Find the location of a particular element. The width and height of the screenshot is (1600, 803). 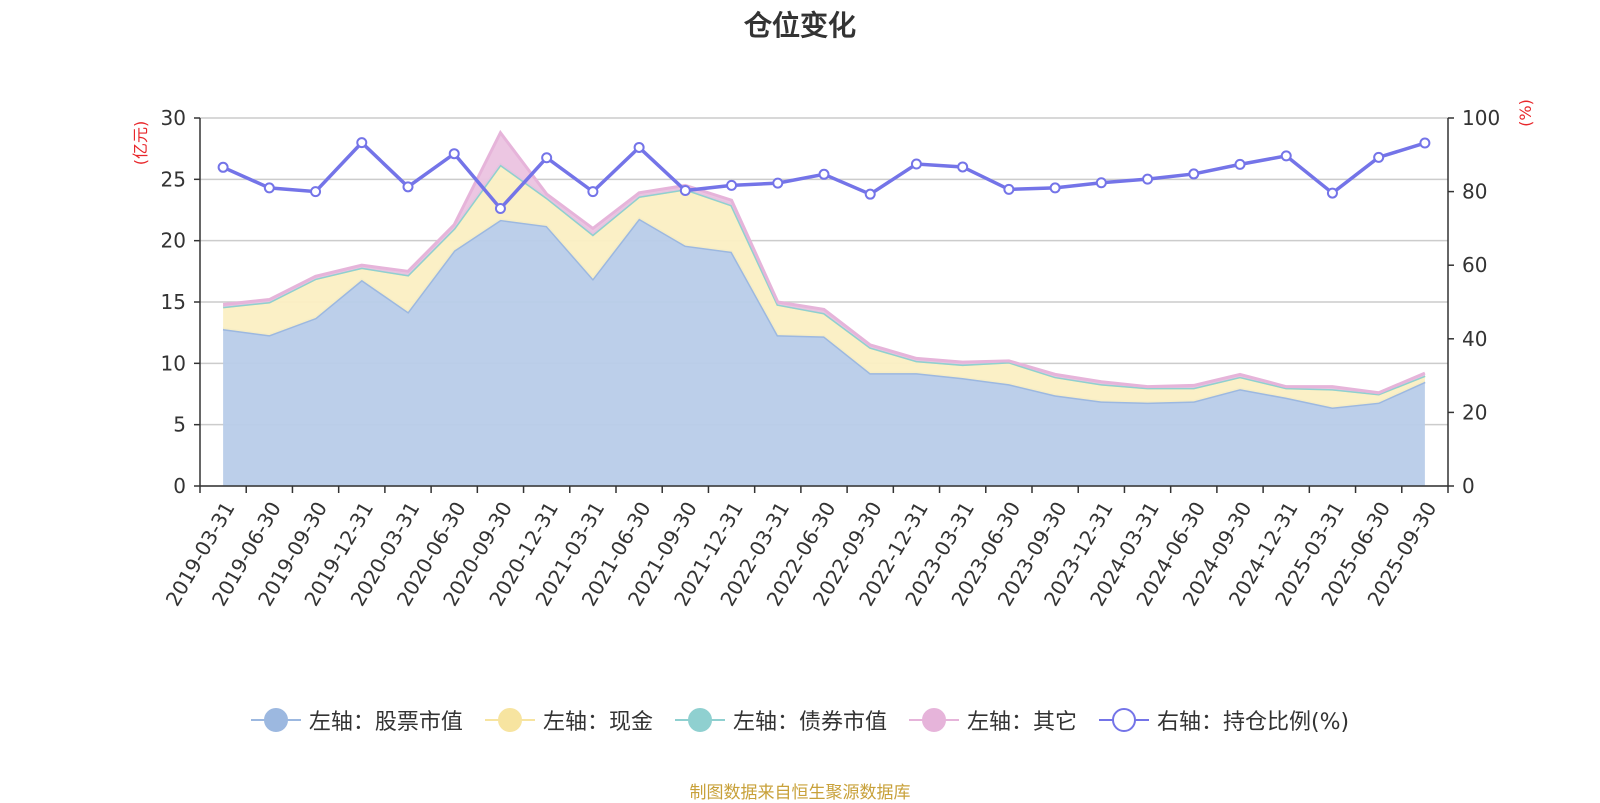

left-tick-label: 20 is located at coordinates (173, 241).